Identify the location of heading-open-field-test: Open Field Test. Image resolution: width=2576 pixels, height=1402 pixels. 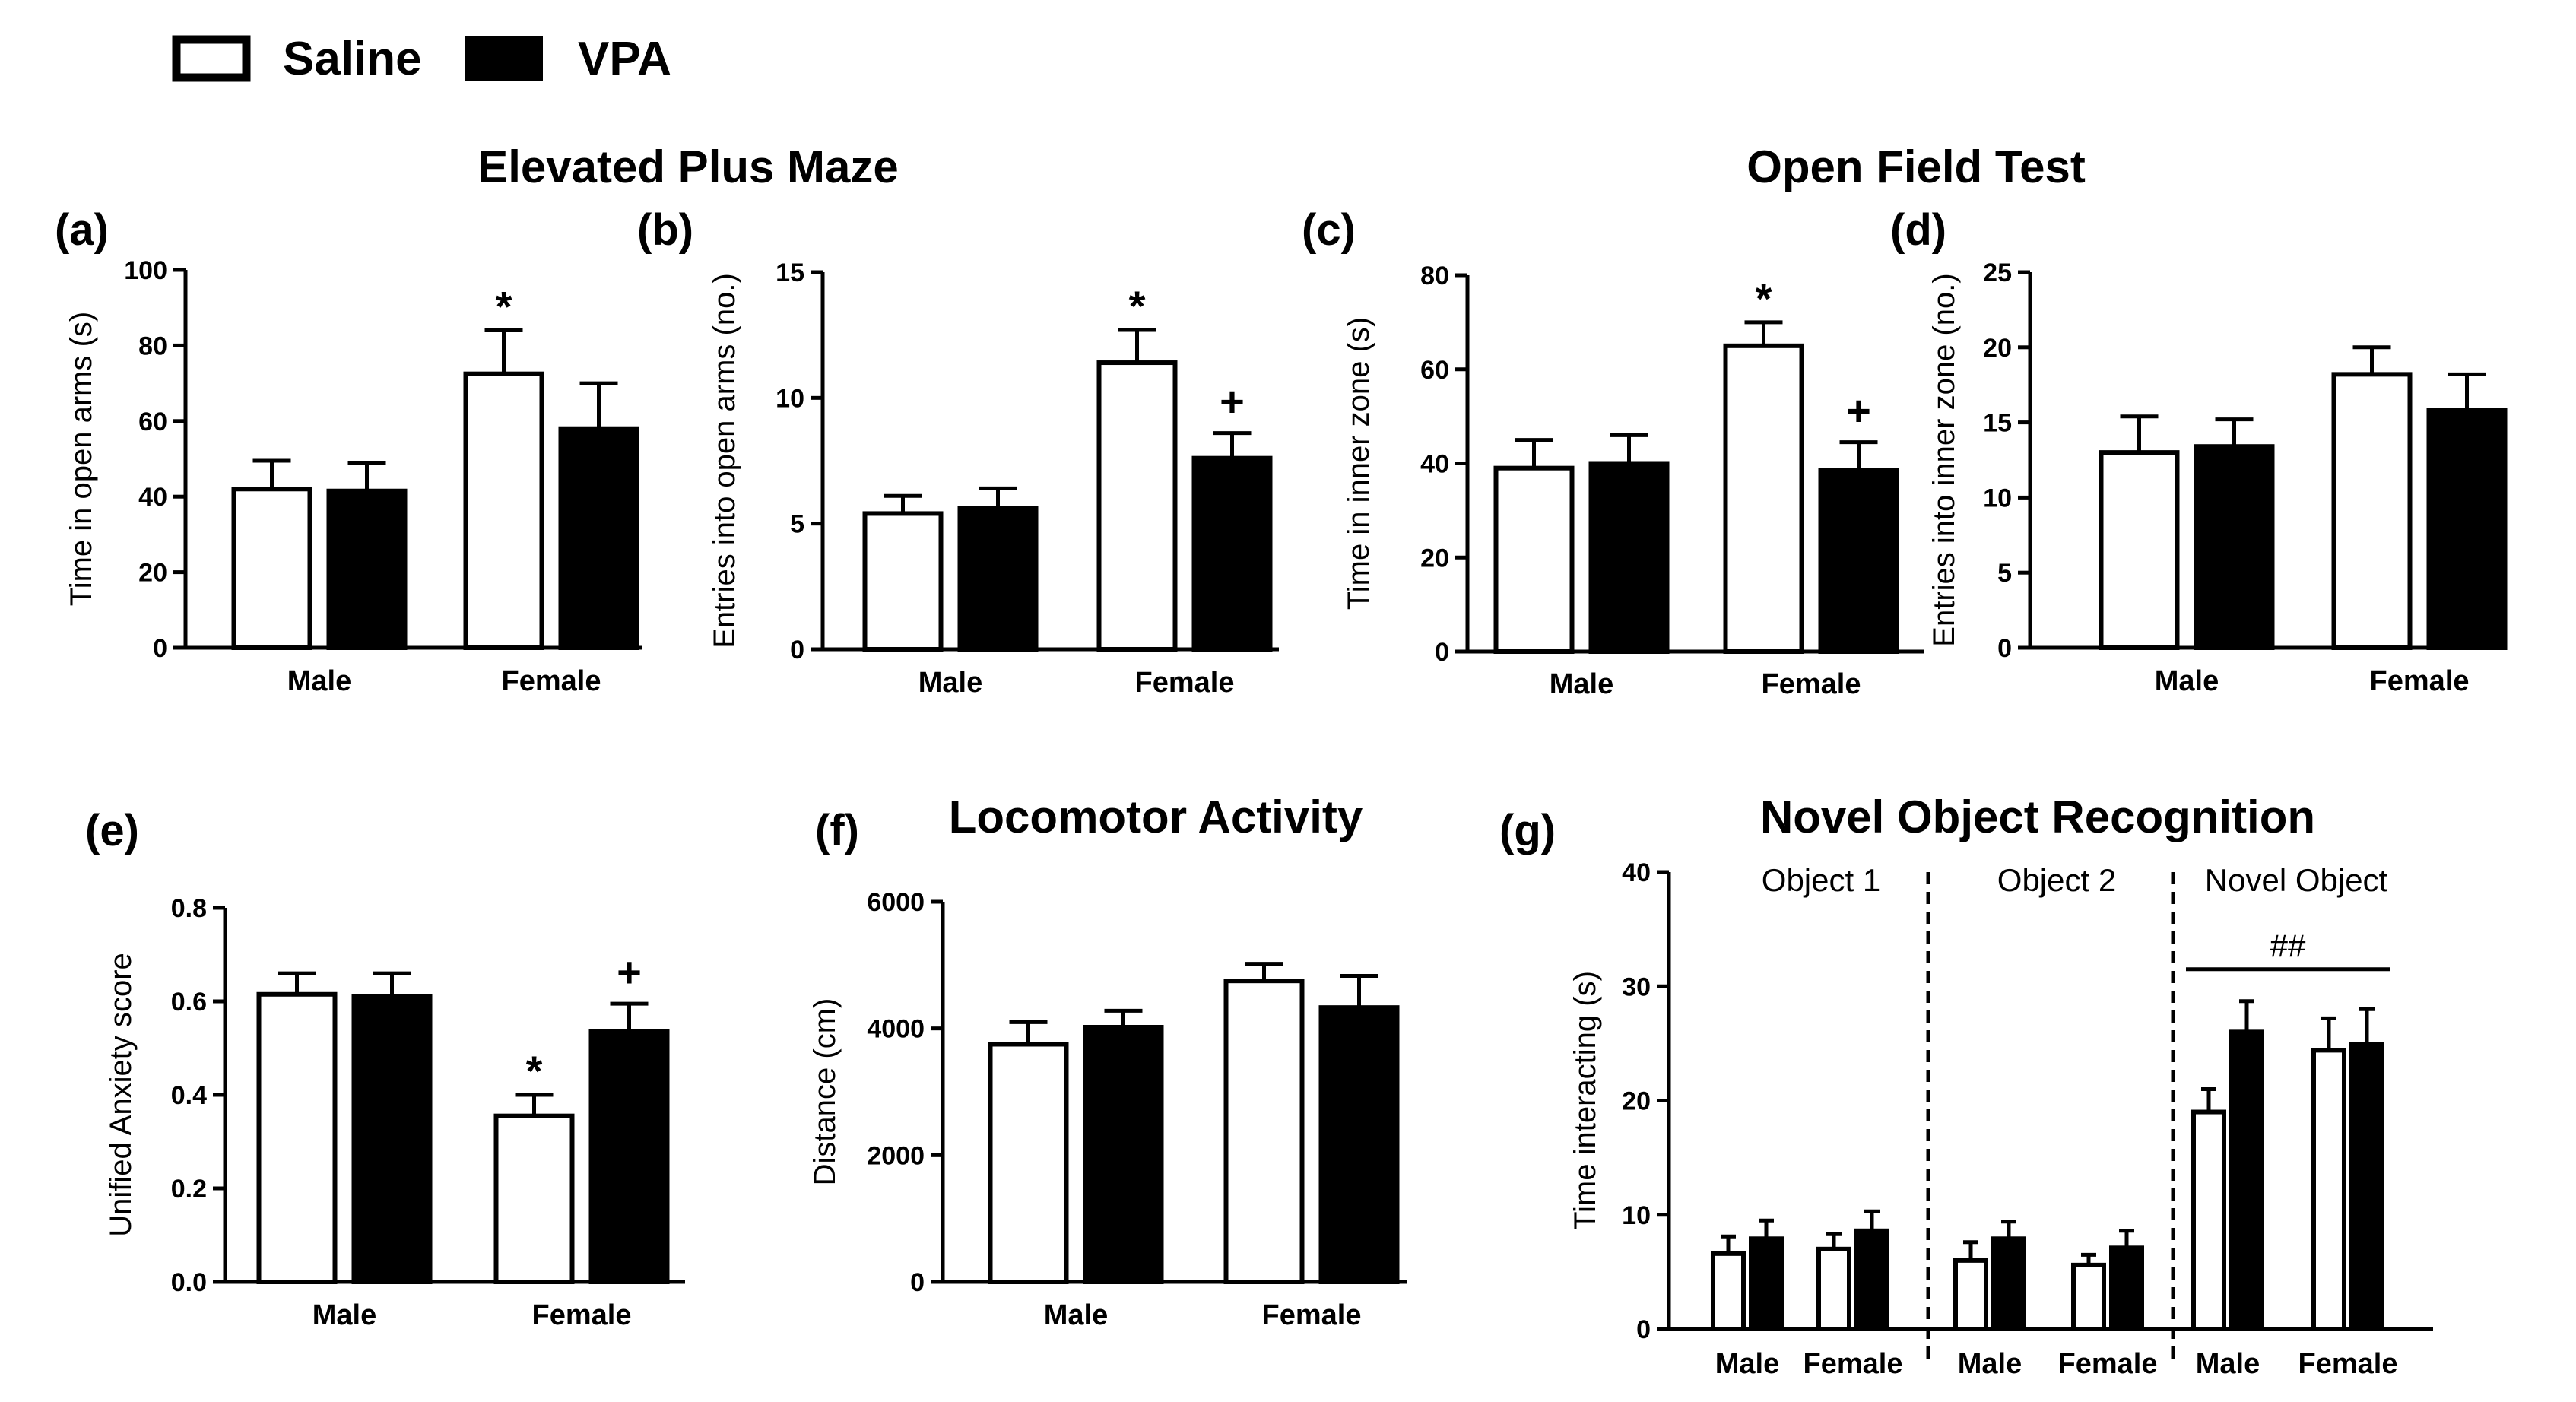
(1916, 166).